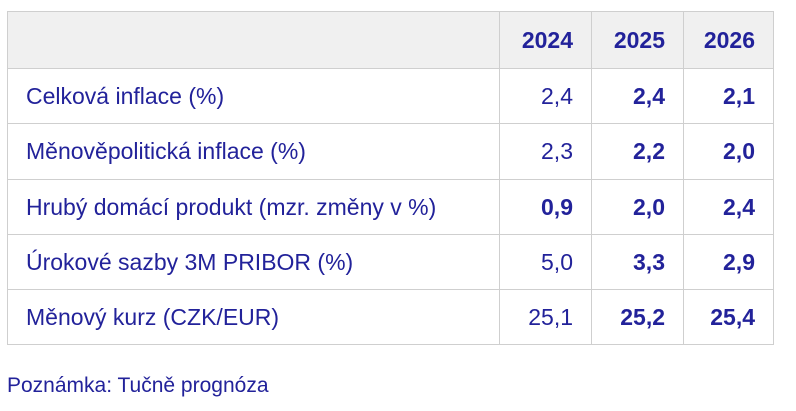 The height and width of the screenshot is (411, 796). Describe the element at coordinates (637, 40) in the screenshot. I see `header-year-2025: 2025` at that location.